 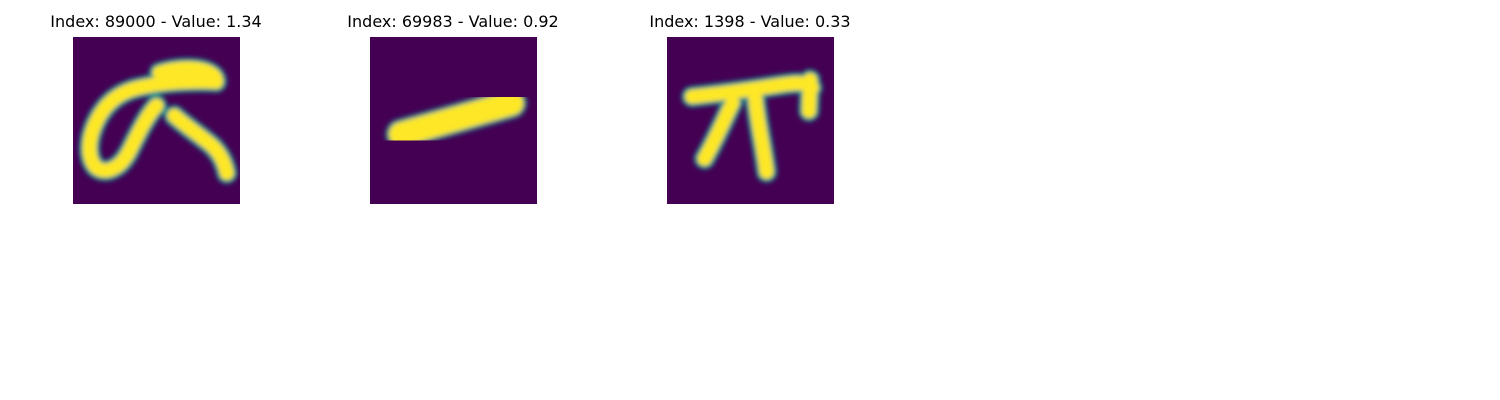 I want to click on image-panel: Index: 1398 - Value: 0.33, so click(x=750, y=105).